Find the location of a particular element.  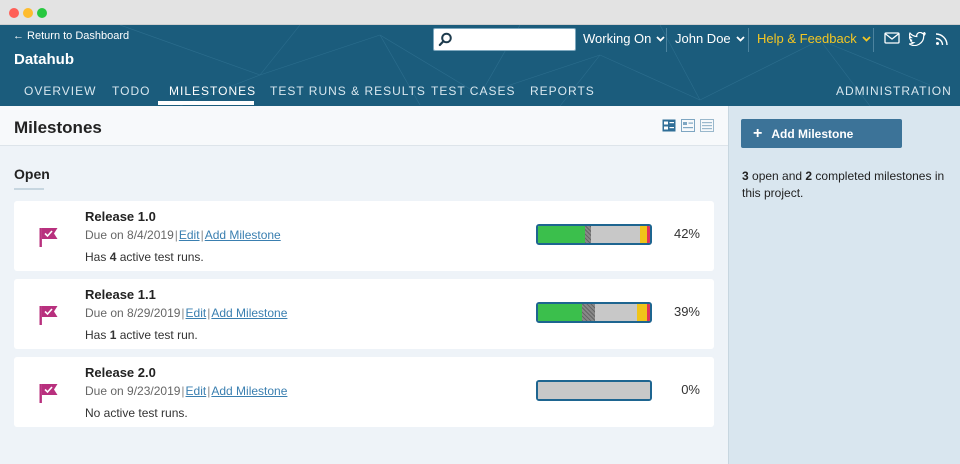

milestone-meta: Due on 8/29/2019|Edit|Add Milestone is located at coordinates (186, 313).